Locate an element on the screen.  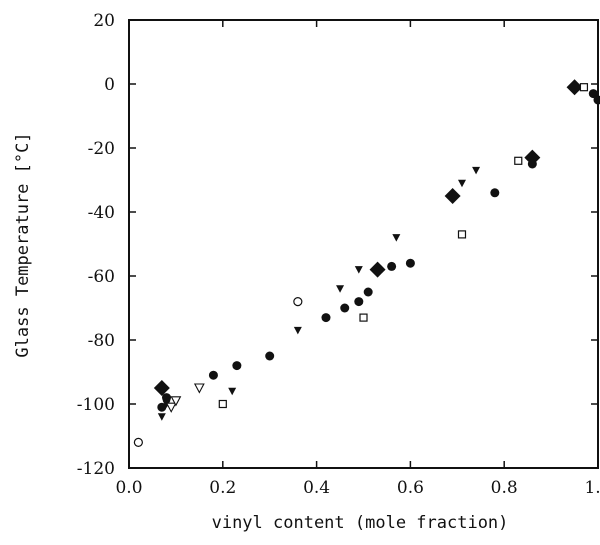
x-tick-label: 0.2 is located at coordinates (222, 488).